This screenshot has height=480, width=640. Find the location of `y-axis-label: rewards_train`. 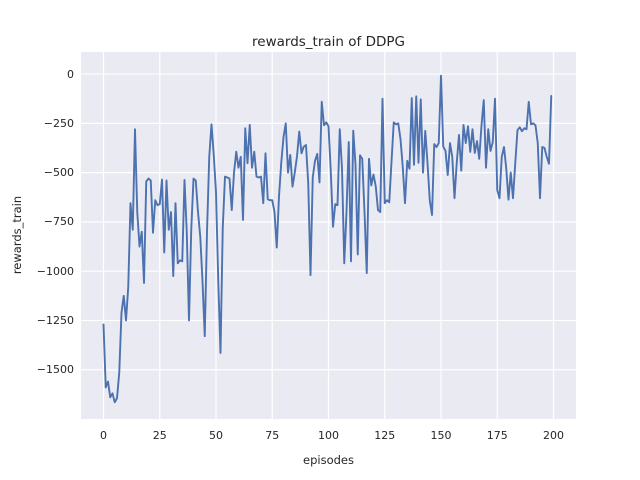

y-axis-label: rewards_train is located at coordinates (17, 235).